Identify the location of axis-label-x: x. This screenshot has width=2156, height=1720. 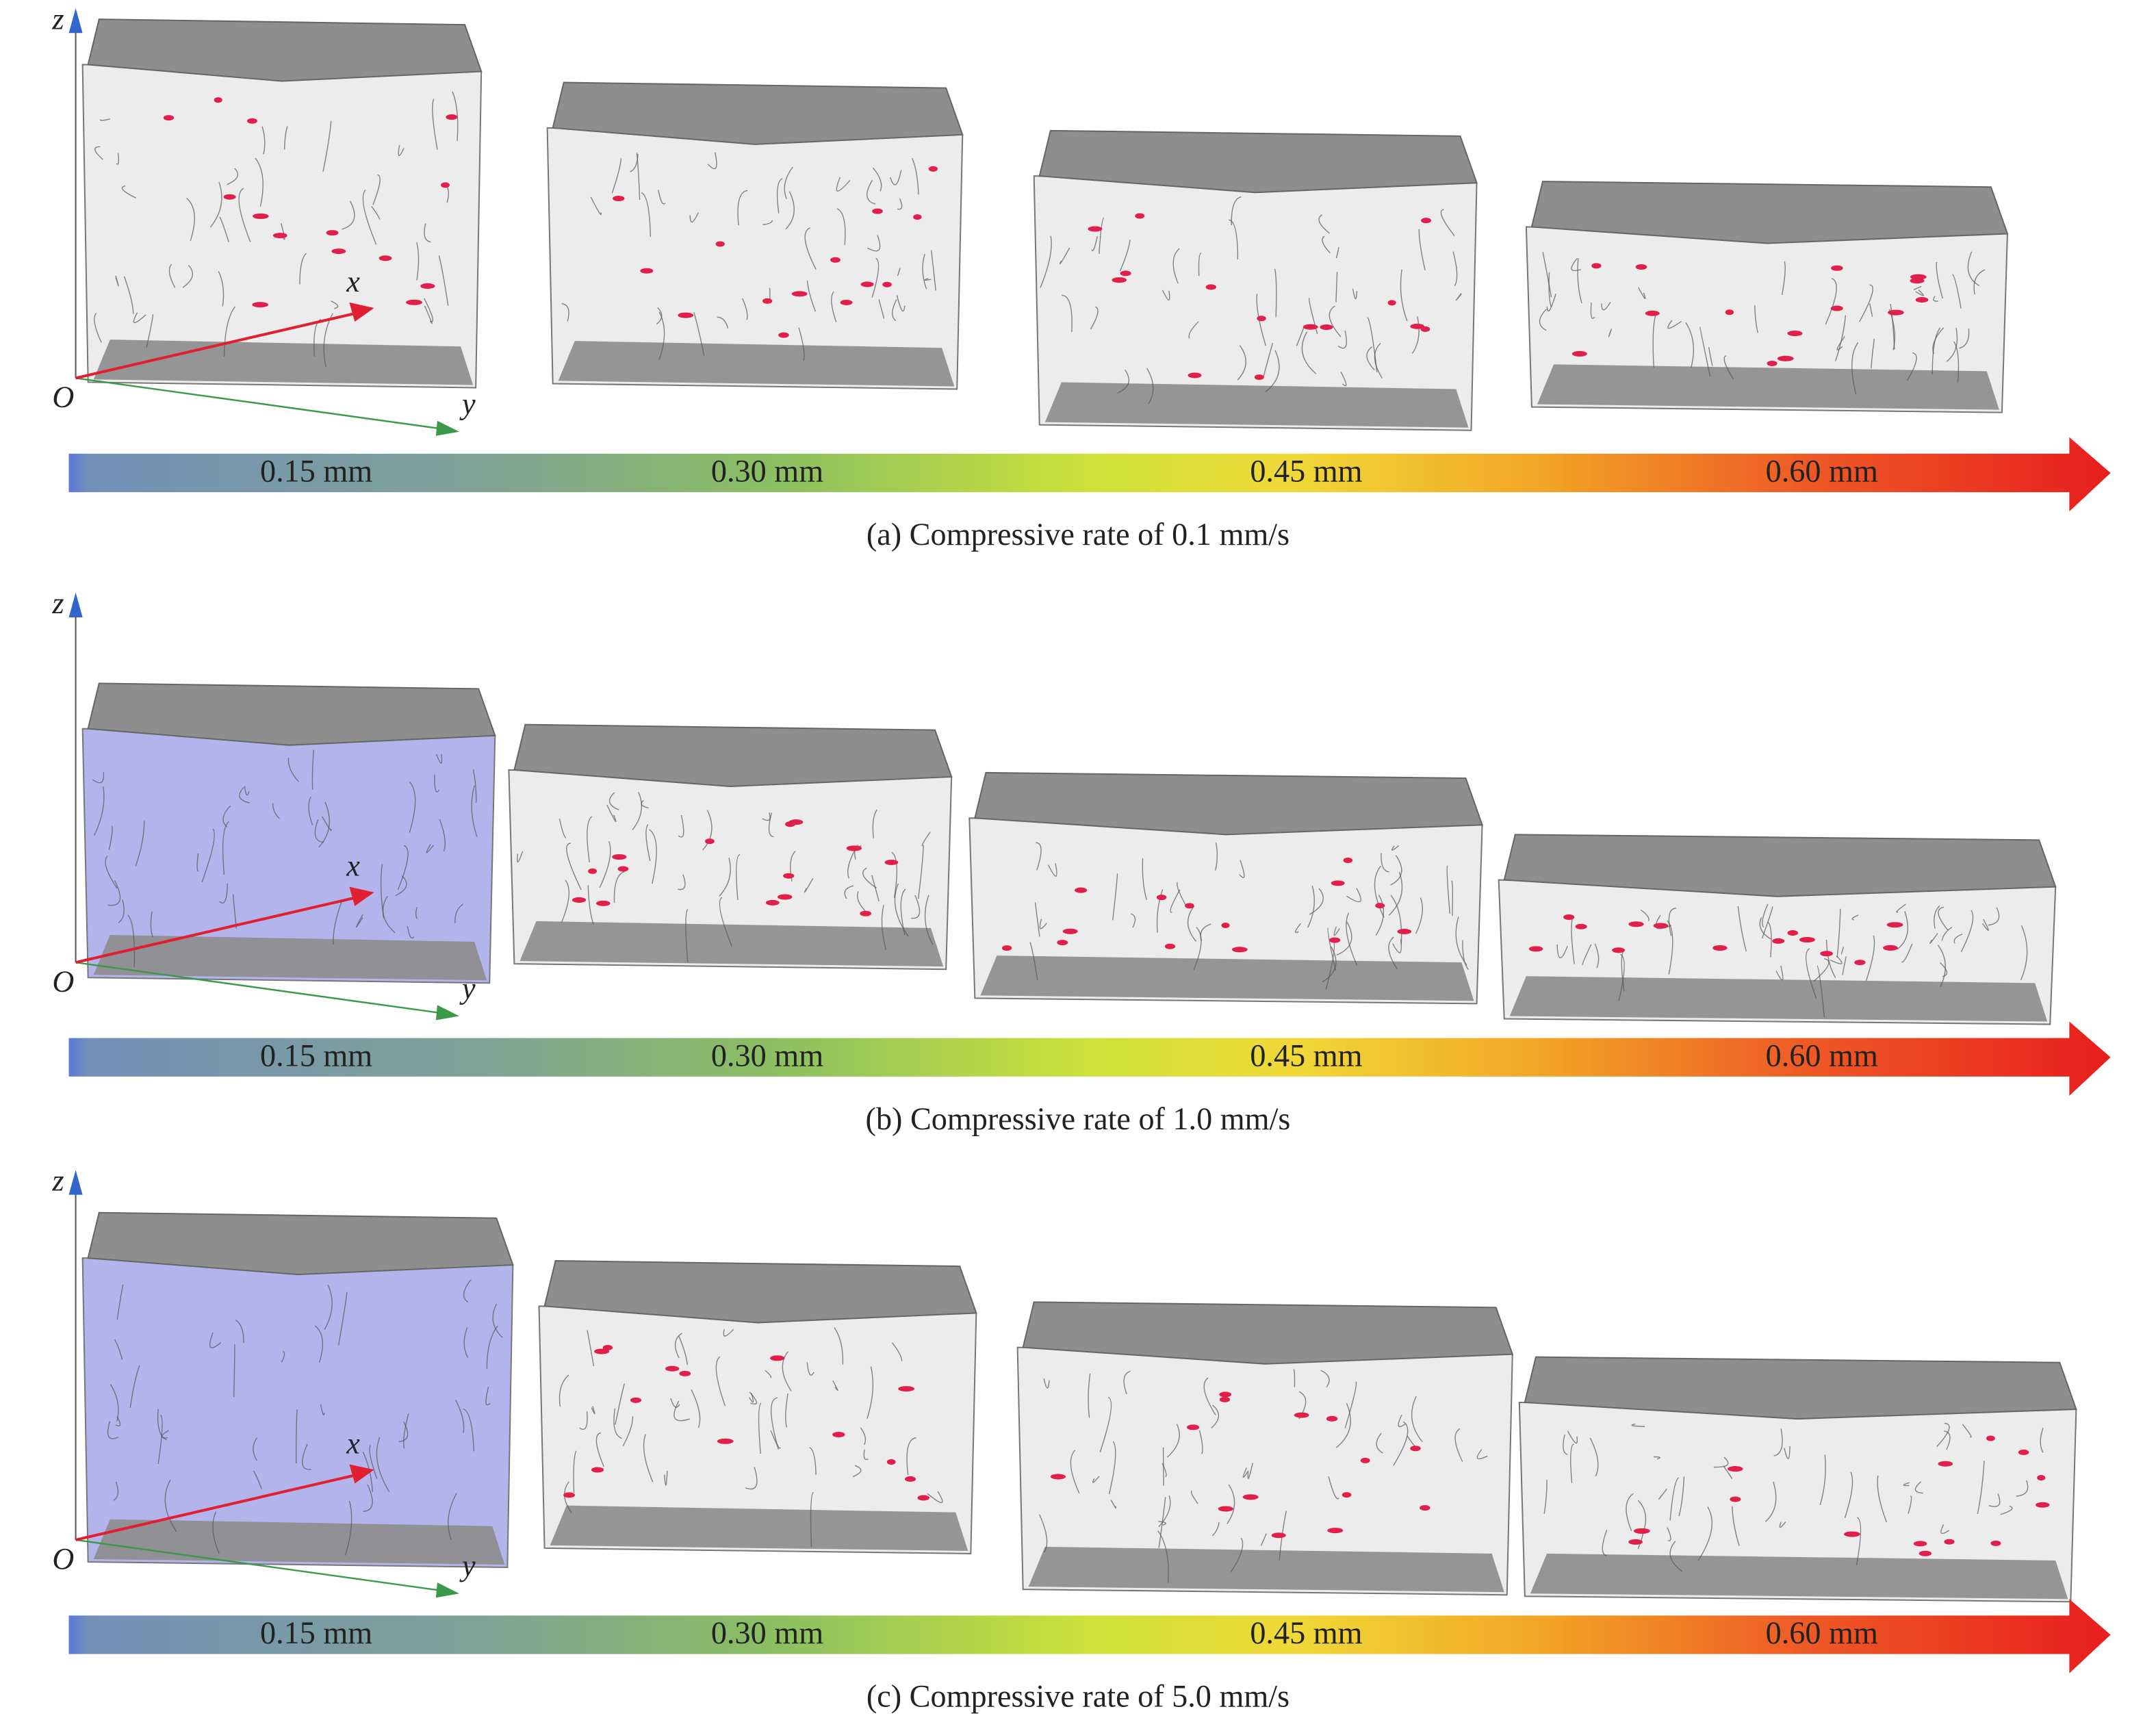
(353, 866).